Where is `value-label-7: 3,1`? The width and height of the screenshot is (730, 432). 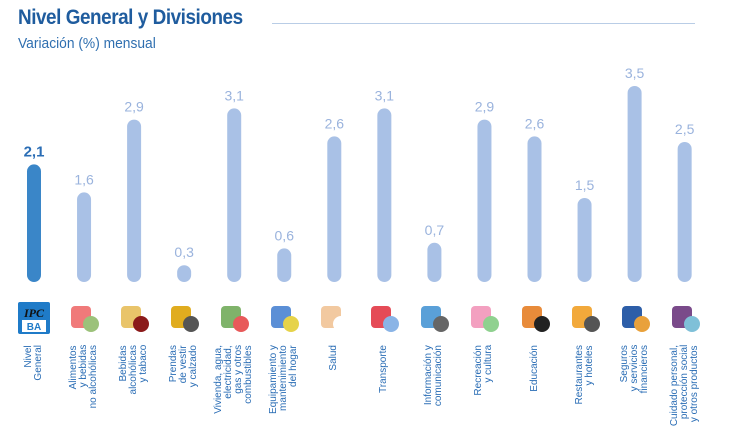 value-label-7: 3,1 is located at coordinates (385, 95).